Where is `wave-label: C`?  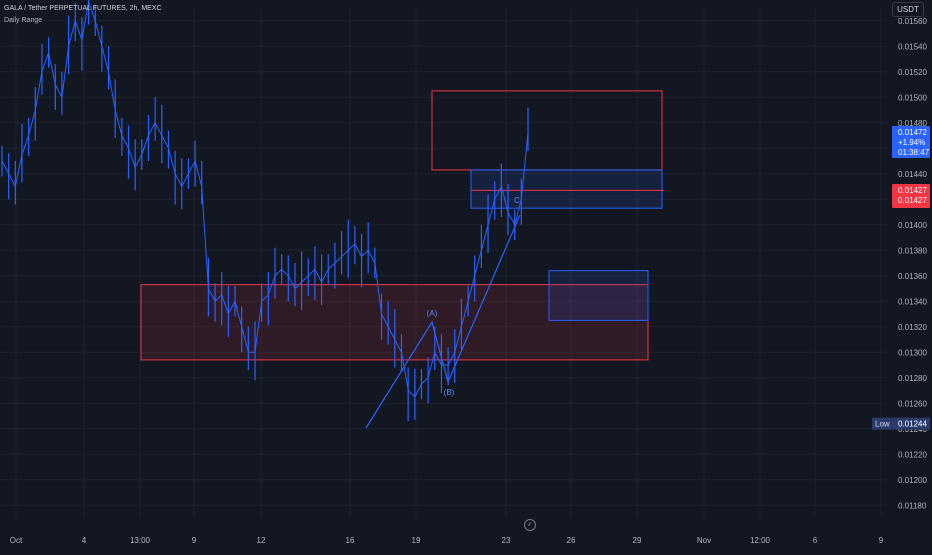
wave-label: C is located at coordinates (517, 200).